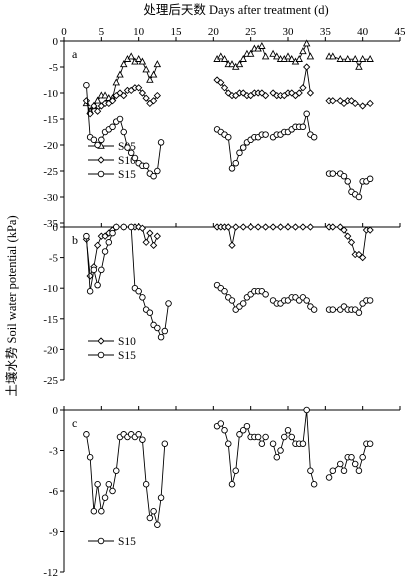 Image resolution: width=412 pixels, height=583 pixels. I want to click on legend-item: S15, so click(112, 175).